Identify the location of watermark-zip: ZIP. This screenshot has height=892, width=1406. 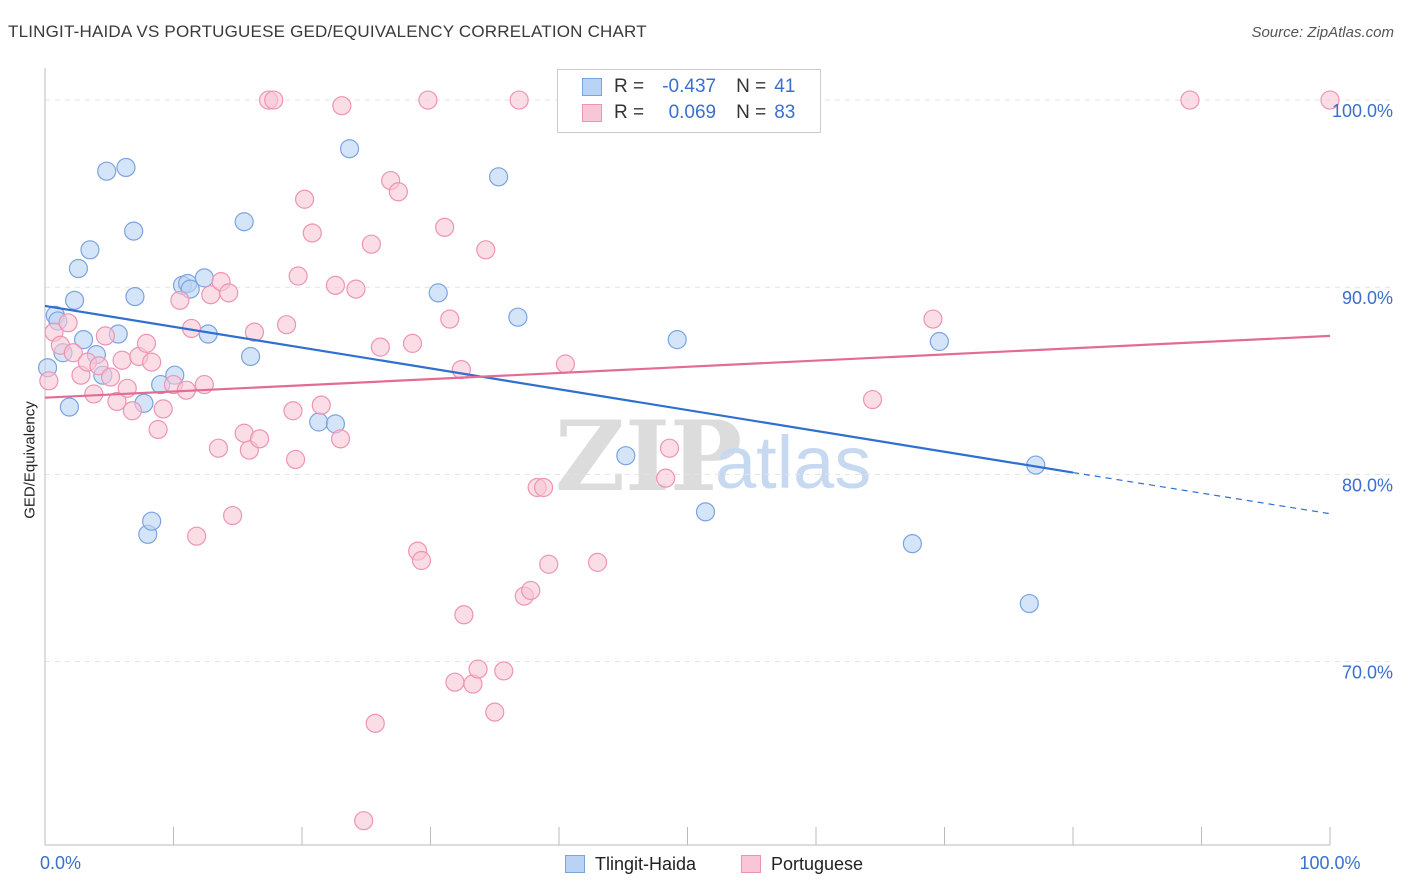
(648, 456).